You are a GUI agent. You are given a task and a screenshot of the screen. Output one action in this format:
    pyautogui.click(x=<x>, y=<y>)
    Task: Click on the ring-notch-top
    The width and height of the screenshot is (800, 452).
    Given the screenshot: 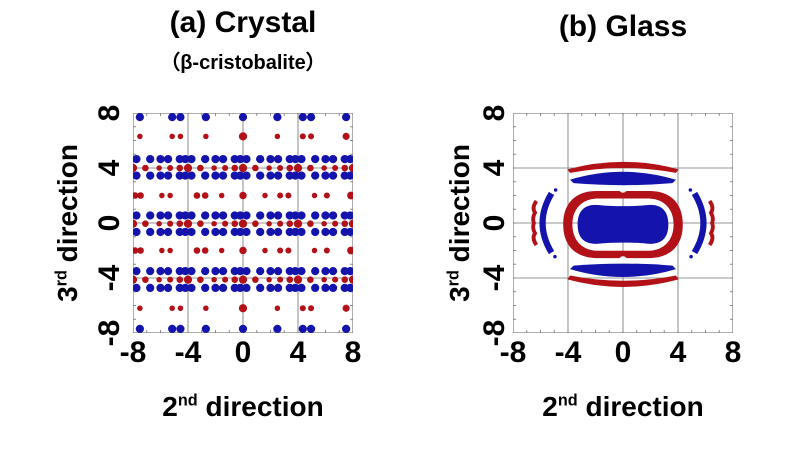 What is the action you would take?
    pyautogui.click(x=623, y=188)
    